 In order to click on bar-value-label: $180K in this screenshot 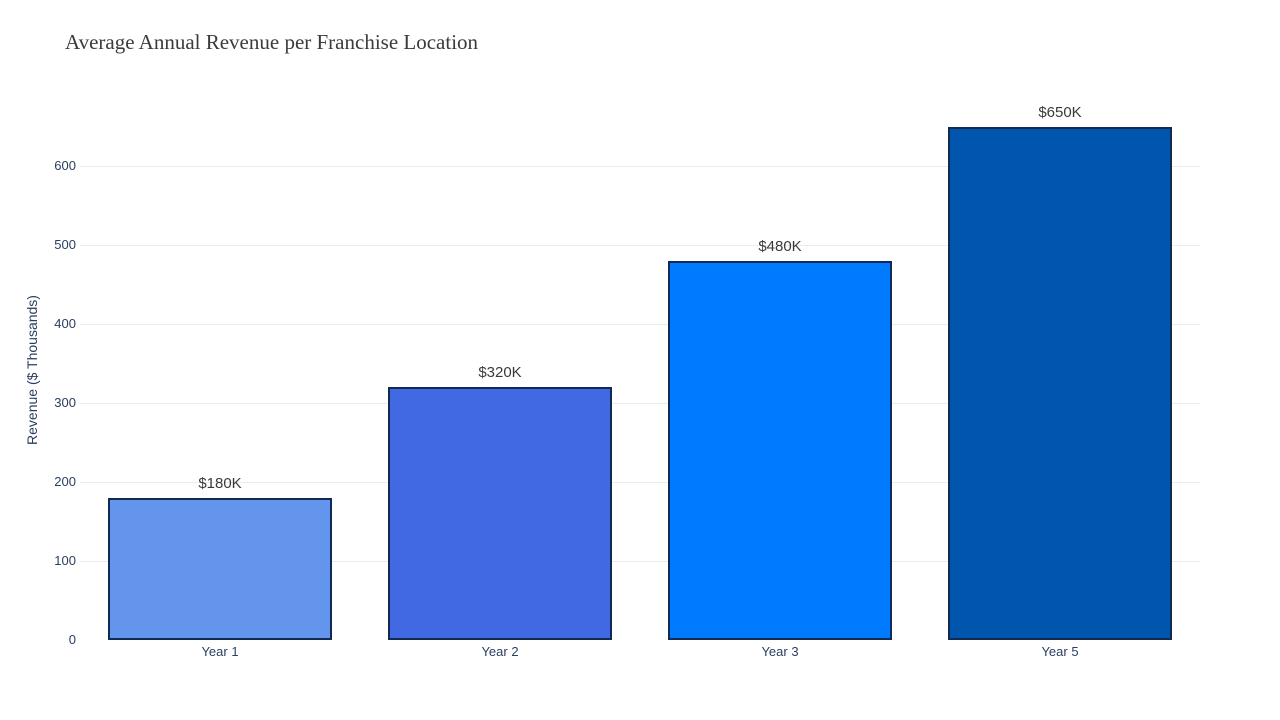, I will do `click(220, 483)`.